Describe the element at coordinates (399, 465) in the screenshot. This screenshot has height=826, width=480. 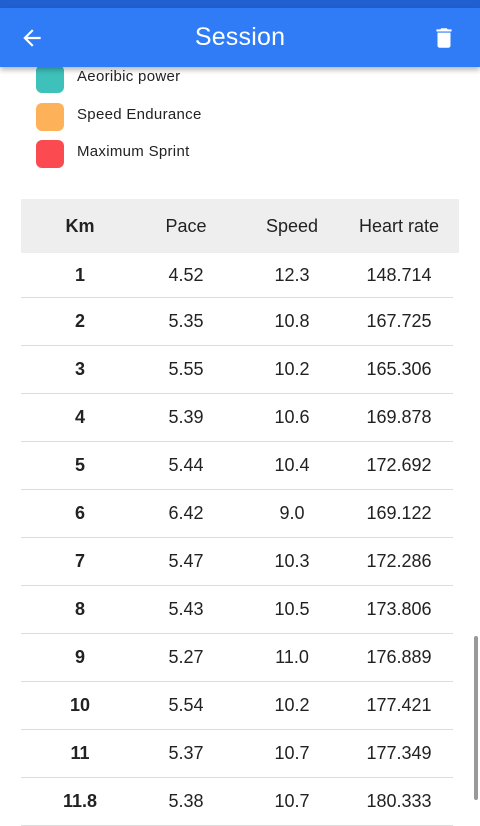
I see `cell-heart-rate: 172.692` at that location.